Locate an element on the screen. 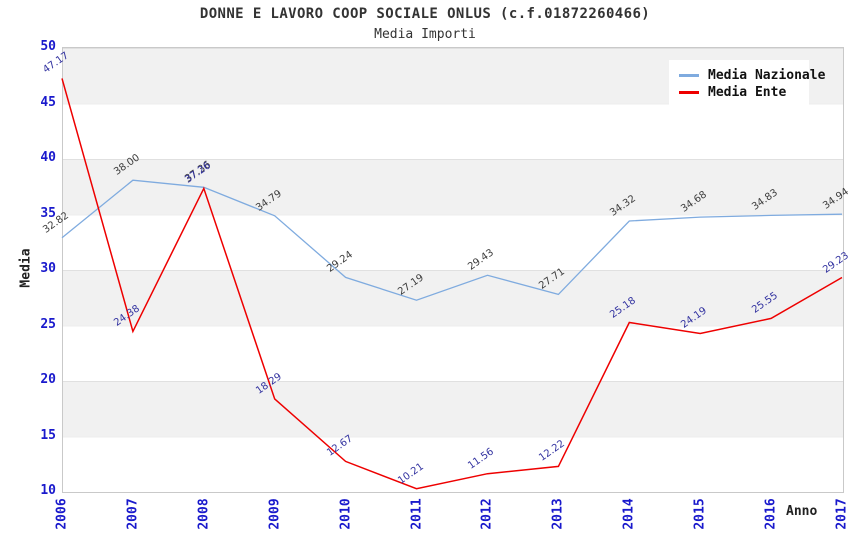 The height and width of the screenshot is (550, 850). x-tick-label: 2008 is located at coordinates (204, 514).